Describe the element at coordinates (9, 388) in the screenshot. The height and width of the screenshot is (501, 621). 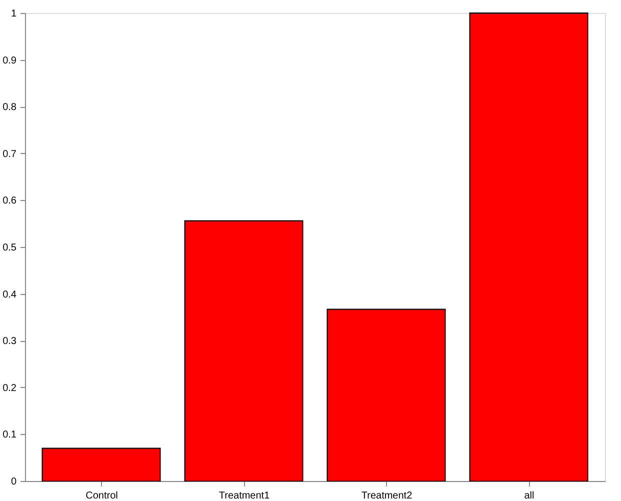
I see `y-tick-label: 0.2` at that location.